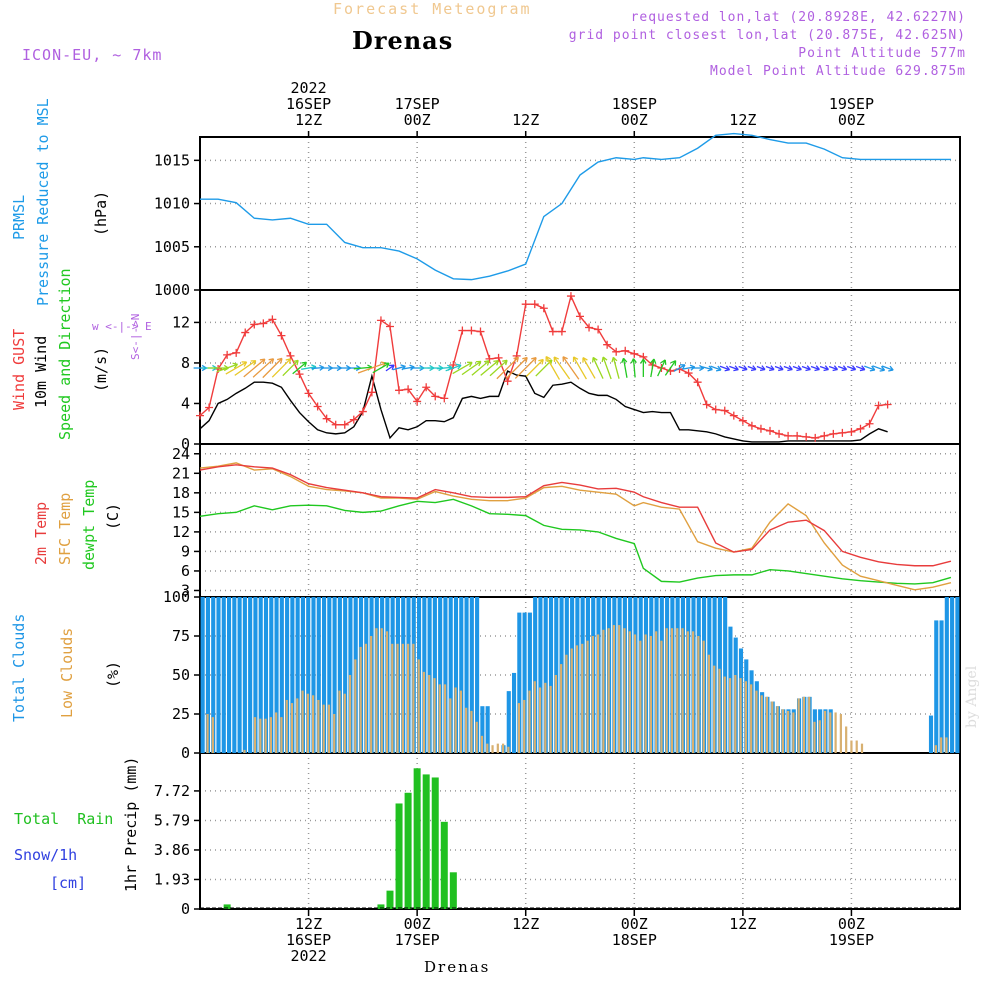 The image size is (1000, 1000). I want to click on dewpoint-line, so click(575, 541).